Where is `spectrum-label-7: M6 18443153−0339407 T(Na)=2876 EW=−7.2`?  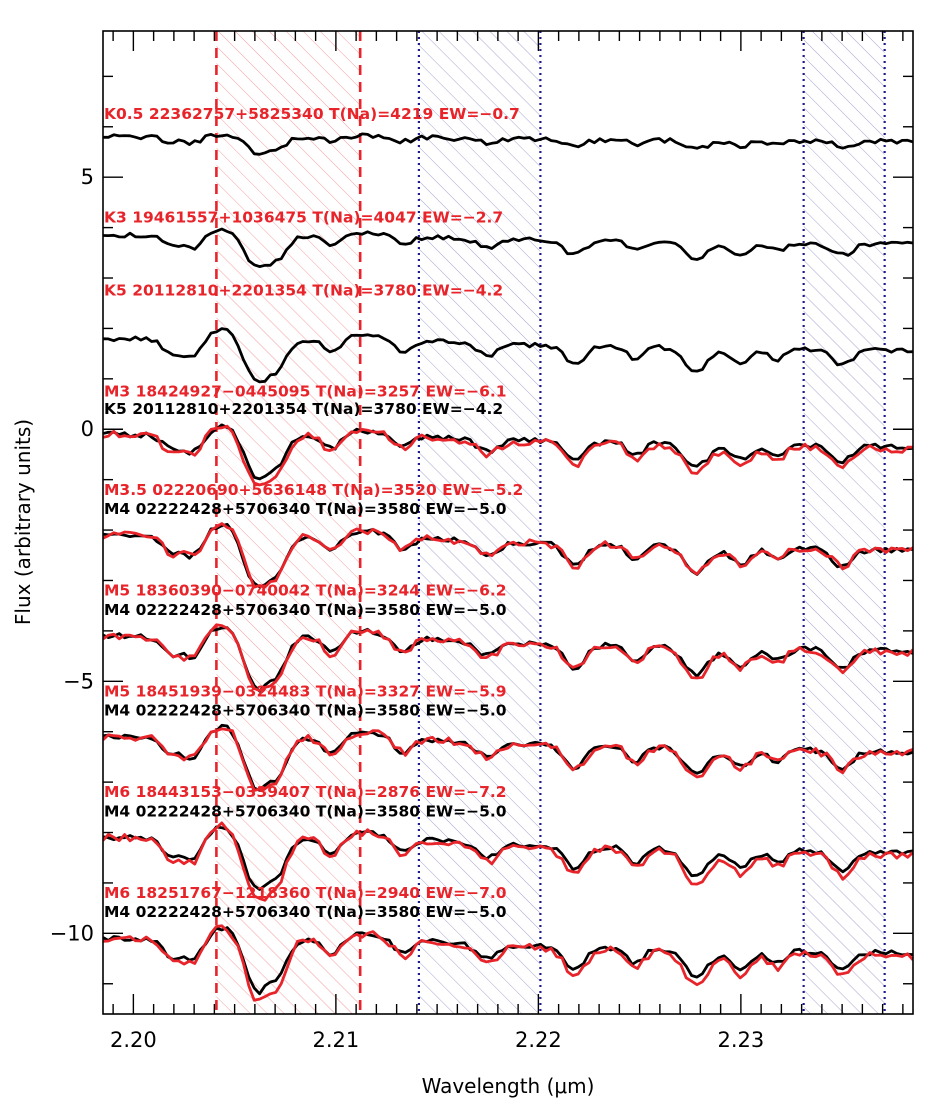
spectrum-label-7: M6 18443153−0339407 T(Na)=2876 EW=−7.2 is located at coordinates (305, 792).